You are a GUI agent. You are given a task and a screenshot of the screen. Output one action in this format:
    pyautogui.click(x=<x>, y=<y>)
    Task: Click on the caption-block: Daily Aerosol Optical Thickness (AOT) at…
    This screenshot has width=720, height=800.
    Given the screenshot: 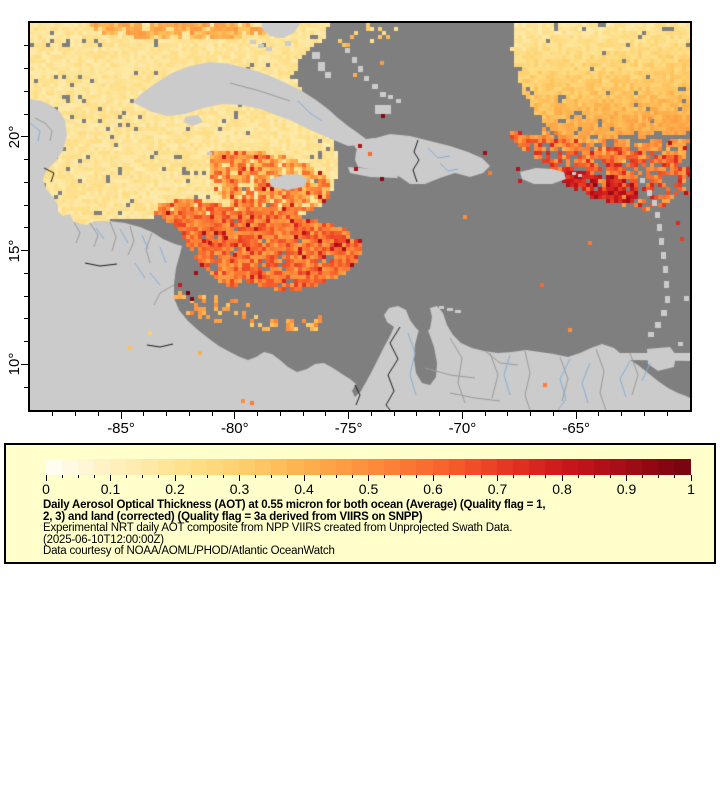 What is the action you would take?
    pyautogui.click(x=368, y=528)
    